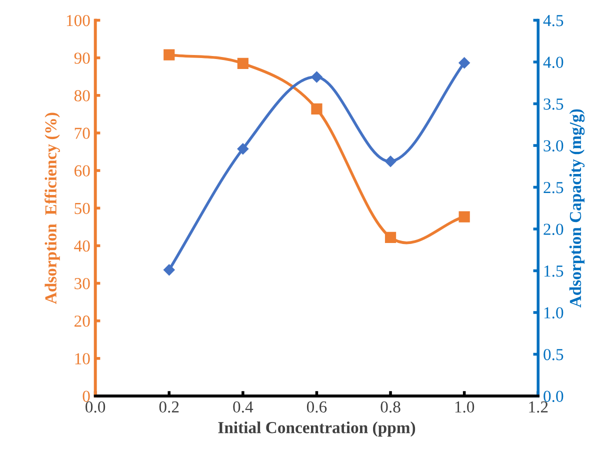 Image resolution: width=615 pixels, height=450 pixels. What do you see at coordinates (82, 246) in the screenshot?
I see `y-tick-label: 40` at bounding box center [82, 246].